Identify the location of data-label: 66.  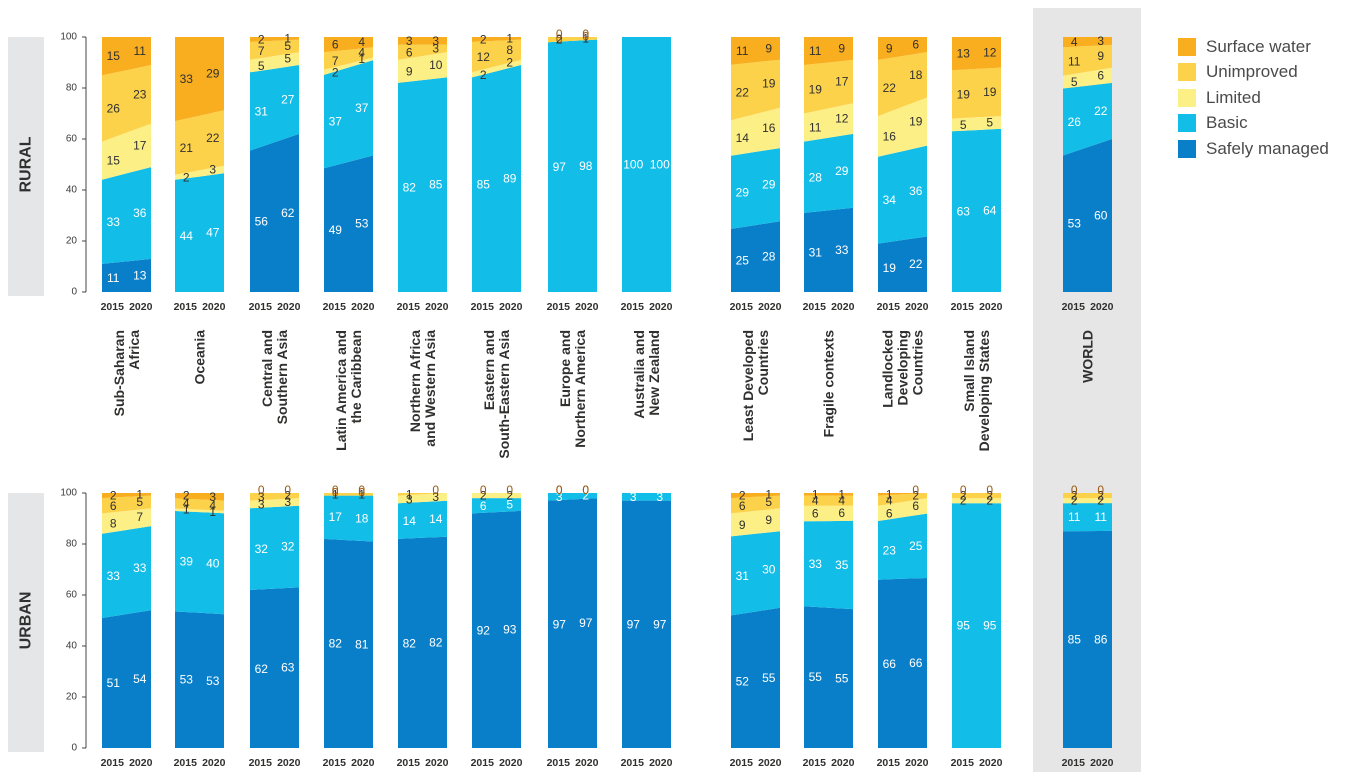
(916, 663).